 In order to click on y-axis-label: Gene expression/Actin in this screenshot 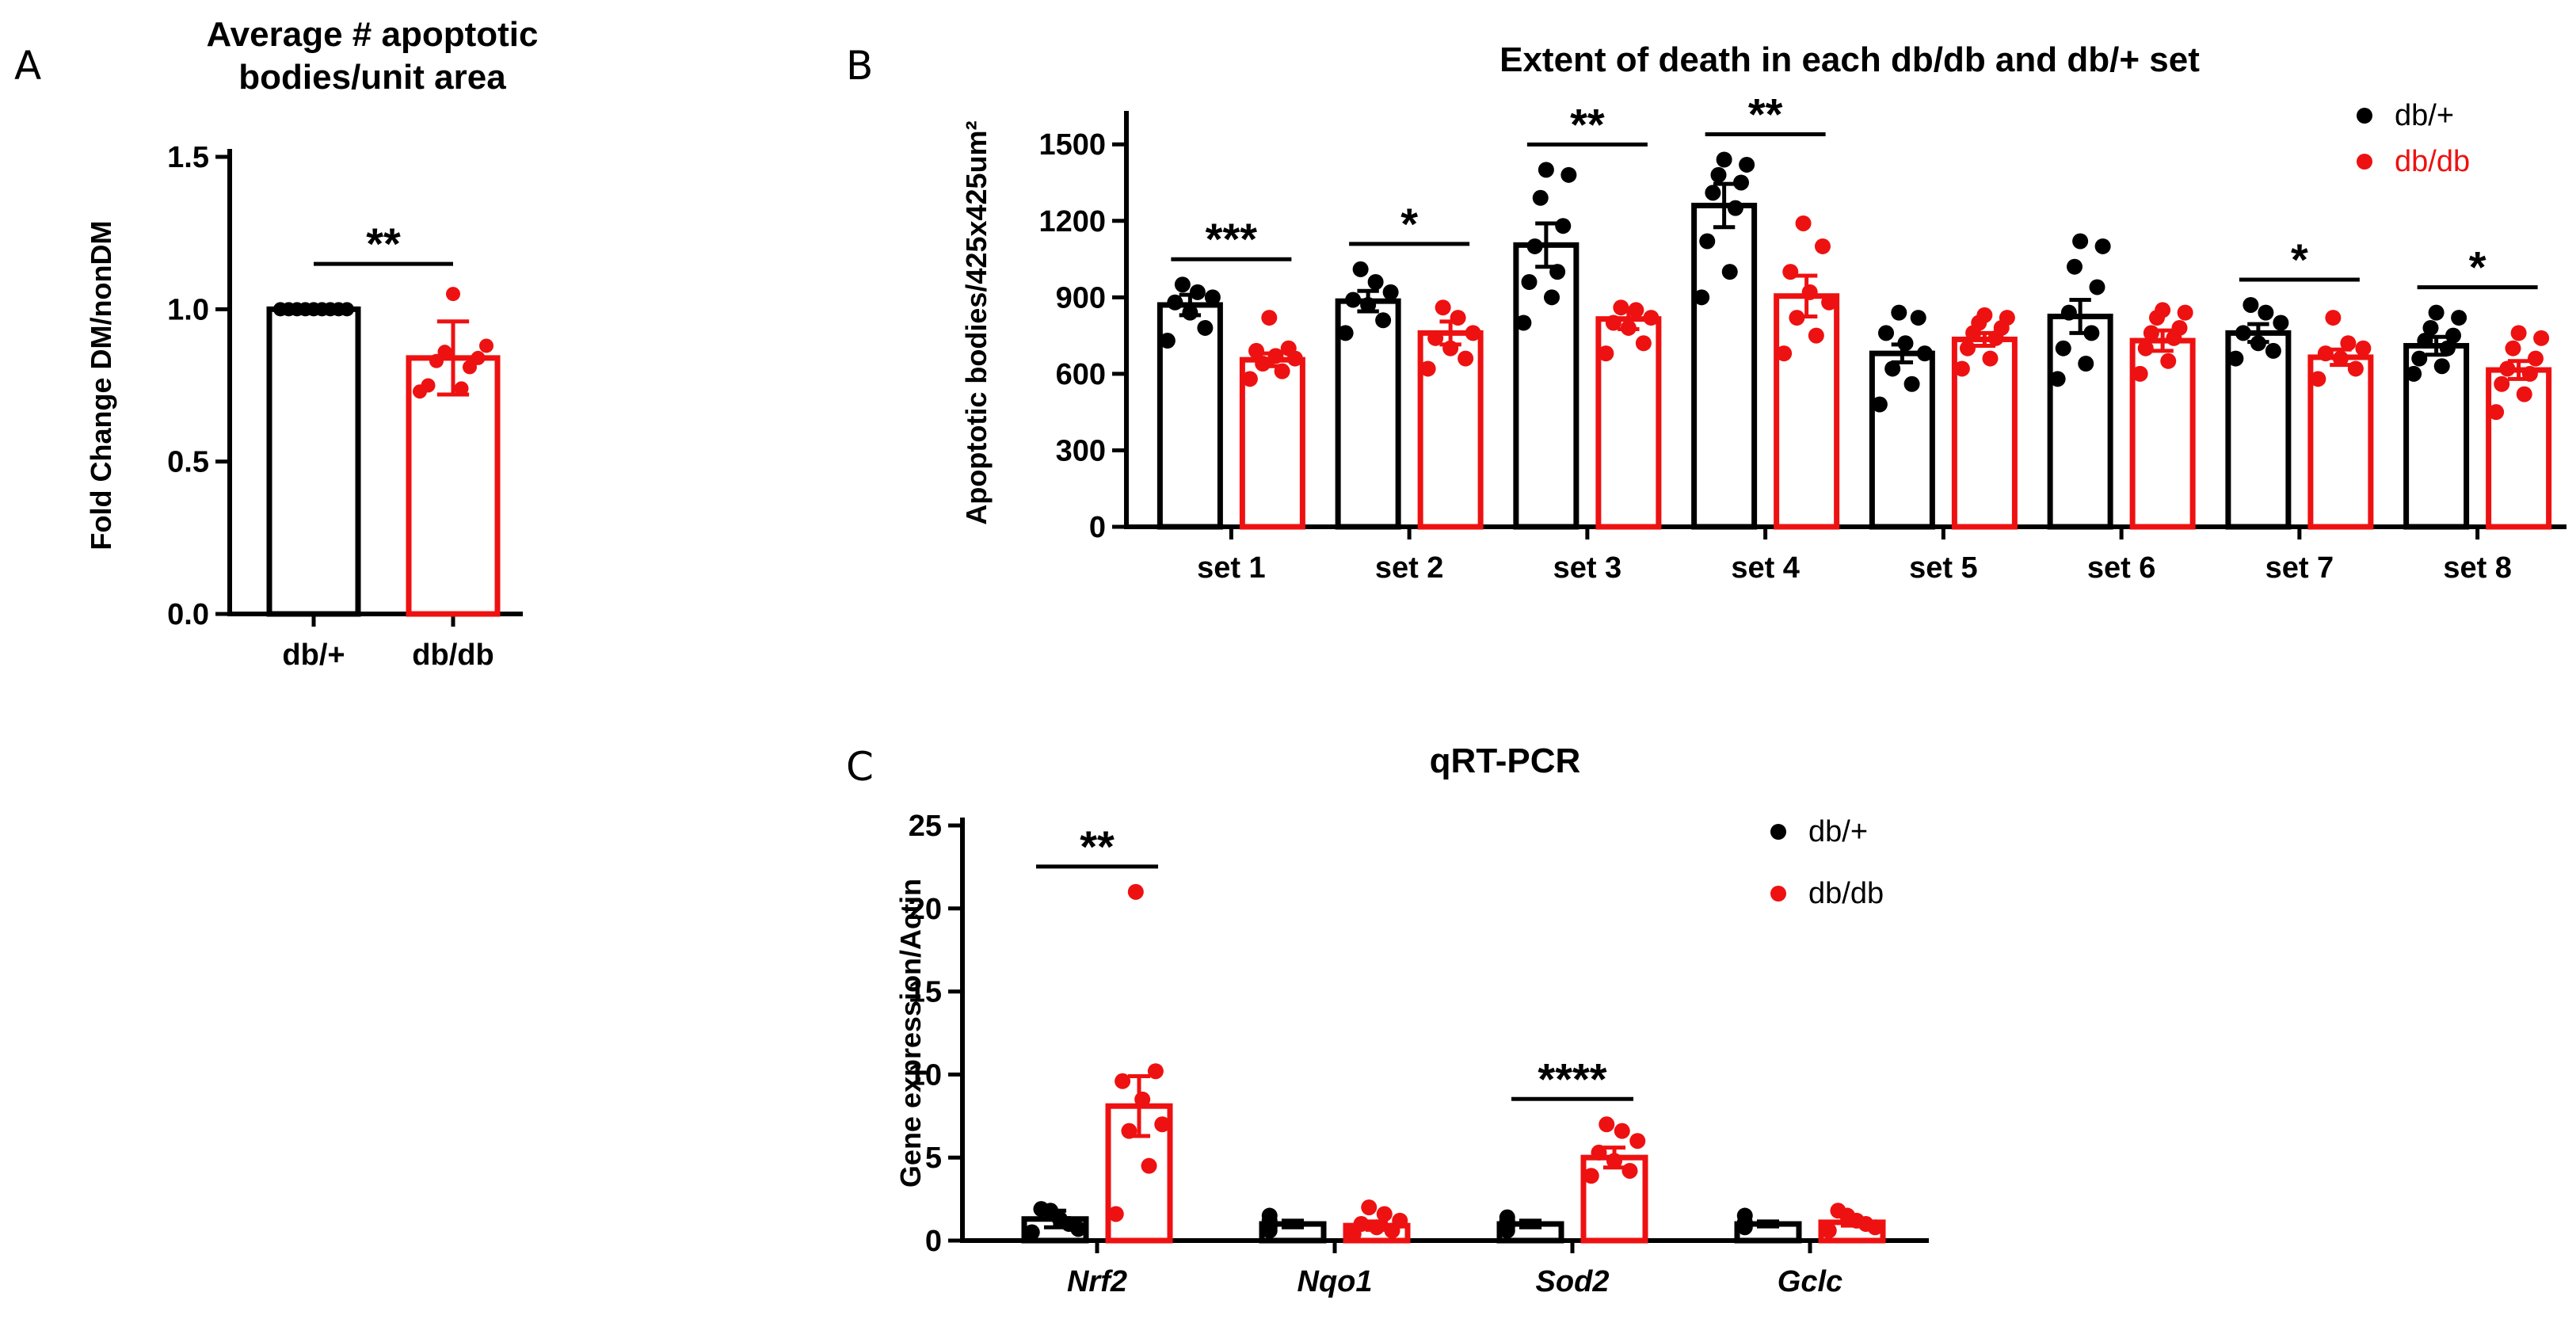, I will do `click(910, 1033)`.